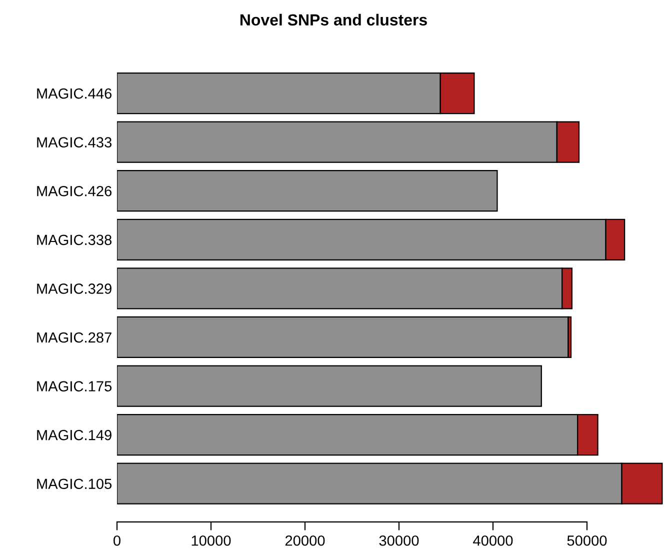 The width and height of the screenshot is (667, 554). What do you see at coordinates (493, 540) in the screenshot?
I see `x-tick-label: 40000` at bounding box center [493, 540].